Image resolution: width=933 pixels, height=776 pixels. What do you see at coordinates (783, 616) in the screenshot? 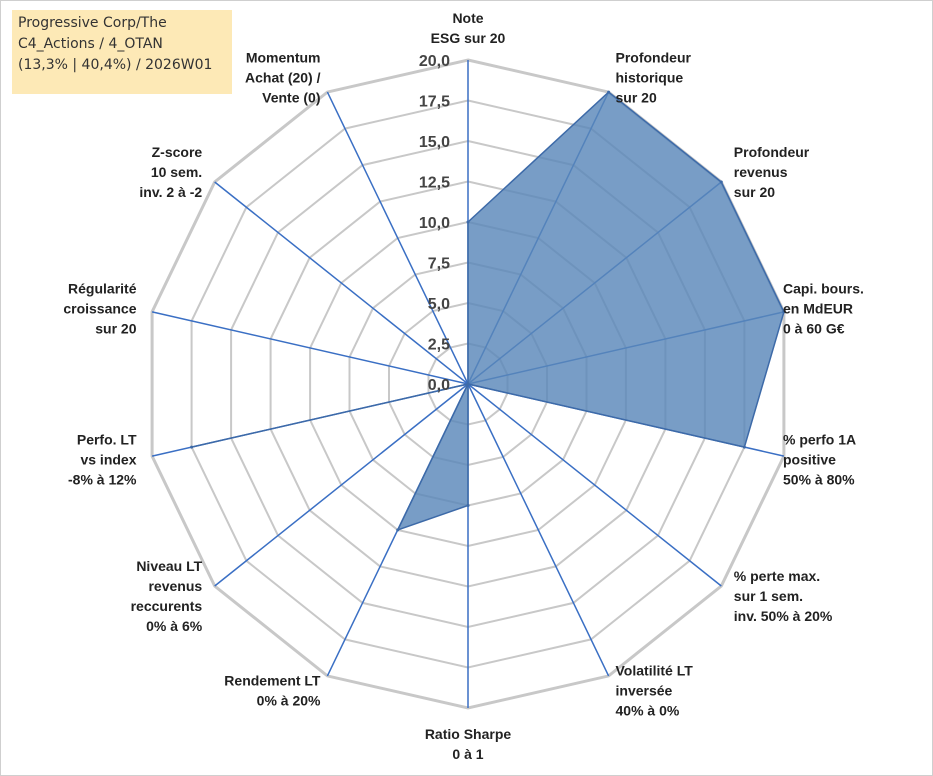
I see `axis-label-line: inv. 50% à 20%` at bounding box center [783, 616].